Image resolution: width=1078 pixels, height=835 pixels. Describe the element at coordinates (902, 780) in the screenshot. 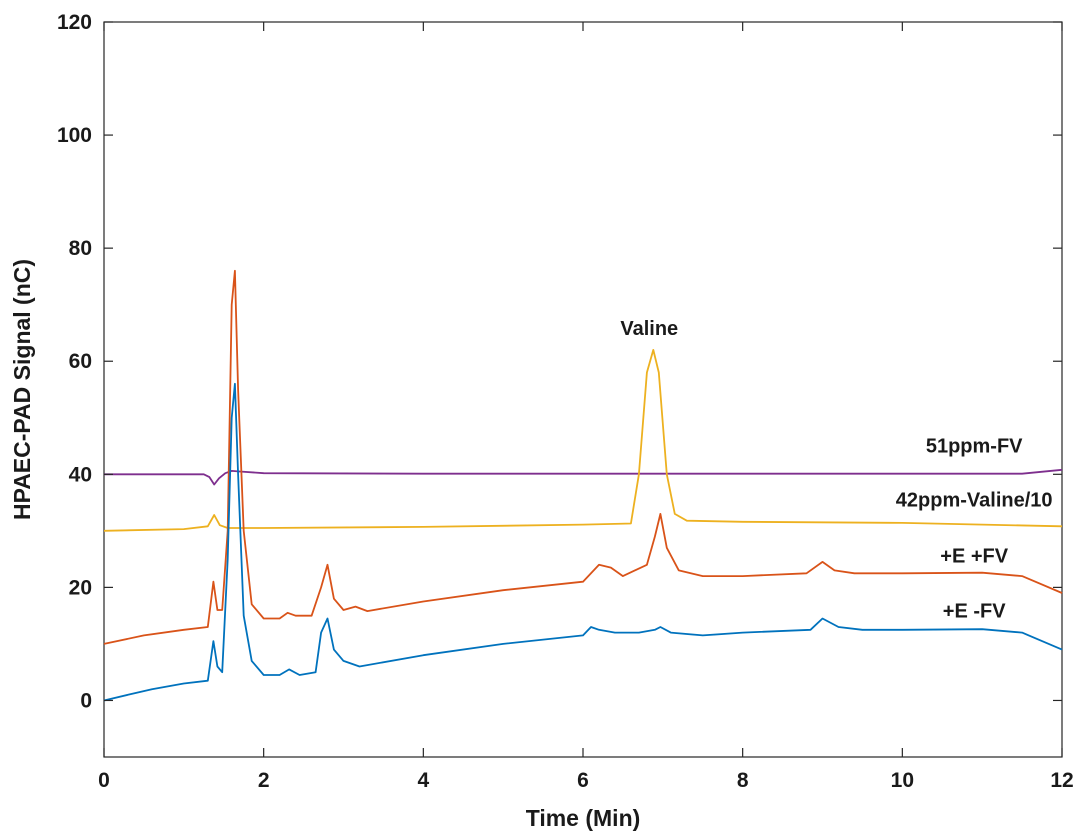

I see `x-tick-label: 10` at that location.